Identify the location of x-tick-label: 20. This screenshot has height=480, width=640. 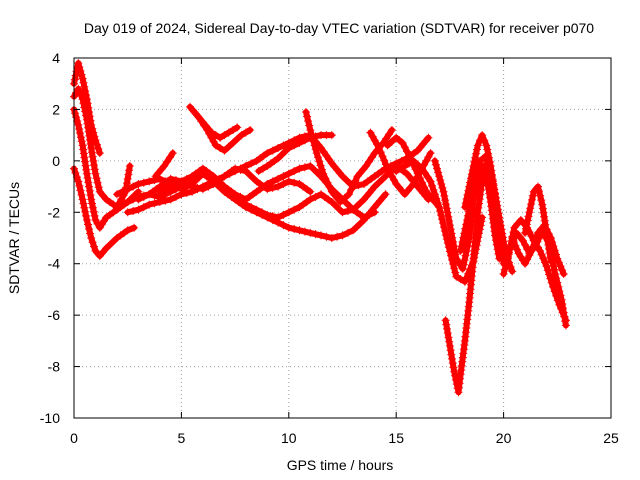
(504, 438).